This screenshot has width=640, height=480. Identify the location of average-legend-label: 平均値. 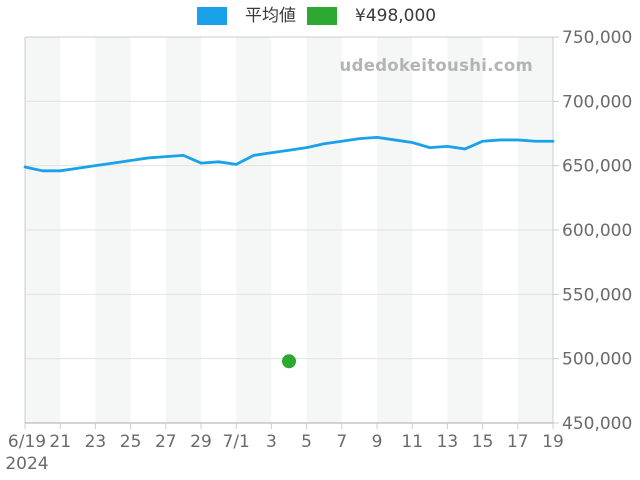
(270, 16).